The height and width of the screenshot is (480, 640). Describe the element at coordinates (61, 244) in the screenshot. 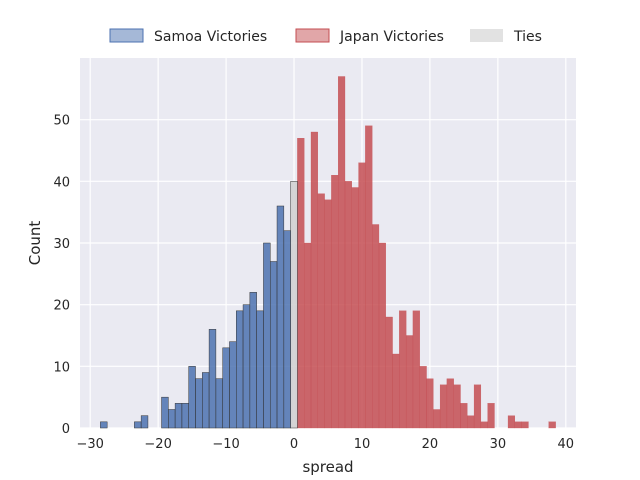

I see `y-tick-label: 30` at that location.